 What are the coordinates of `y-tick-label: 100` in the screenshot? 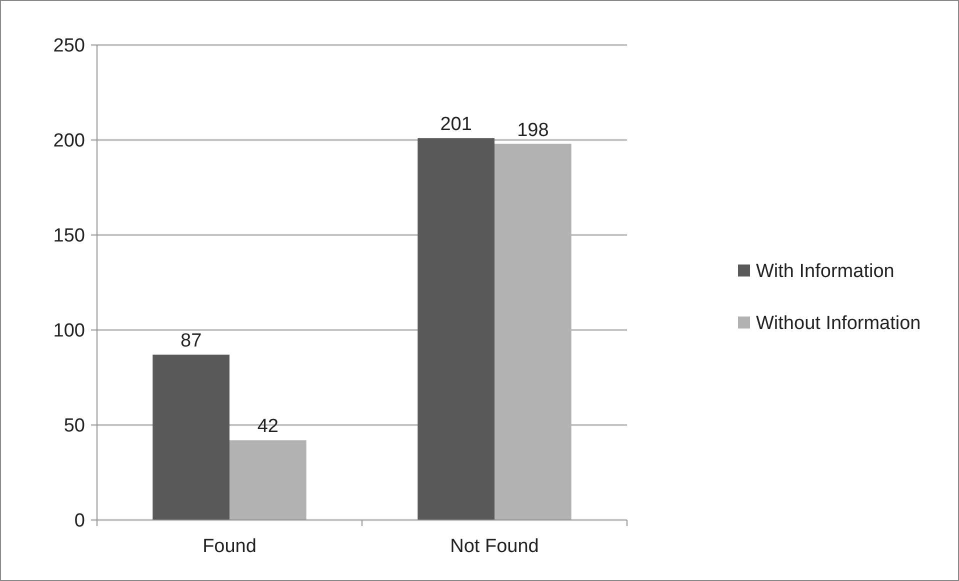 It's located at (69, 331).